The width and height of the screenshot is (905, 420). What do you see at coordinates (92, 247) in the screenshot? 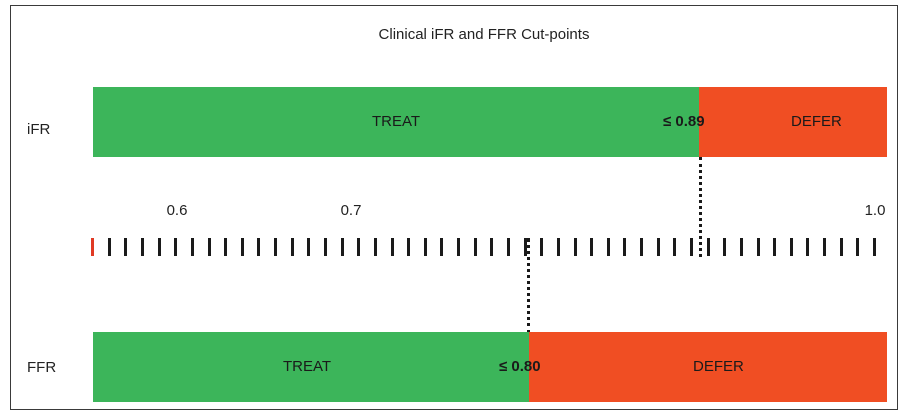
I see `scale-start-tick` at bounding box center [92, 247].